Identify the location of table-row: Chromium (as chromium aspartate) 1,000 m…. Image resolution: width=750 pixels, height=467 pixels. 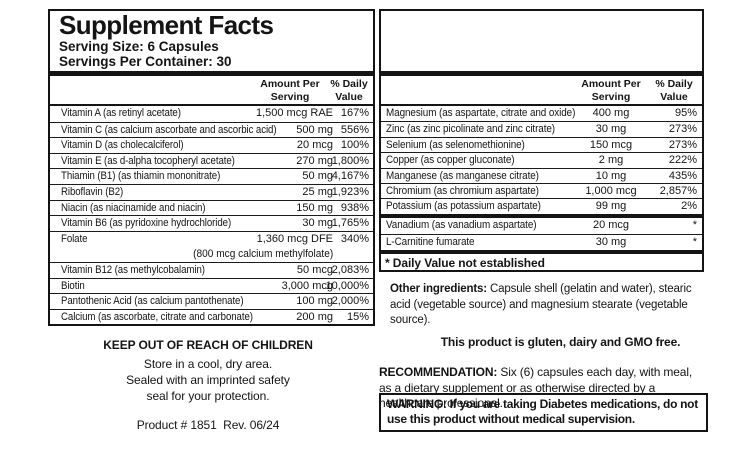
(541, 190).